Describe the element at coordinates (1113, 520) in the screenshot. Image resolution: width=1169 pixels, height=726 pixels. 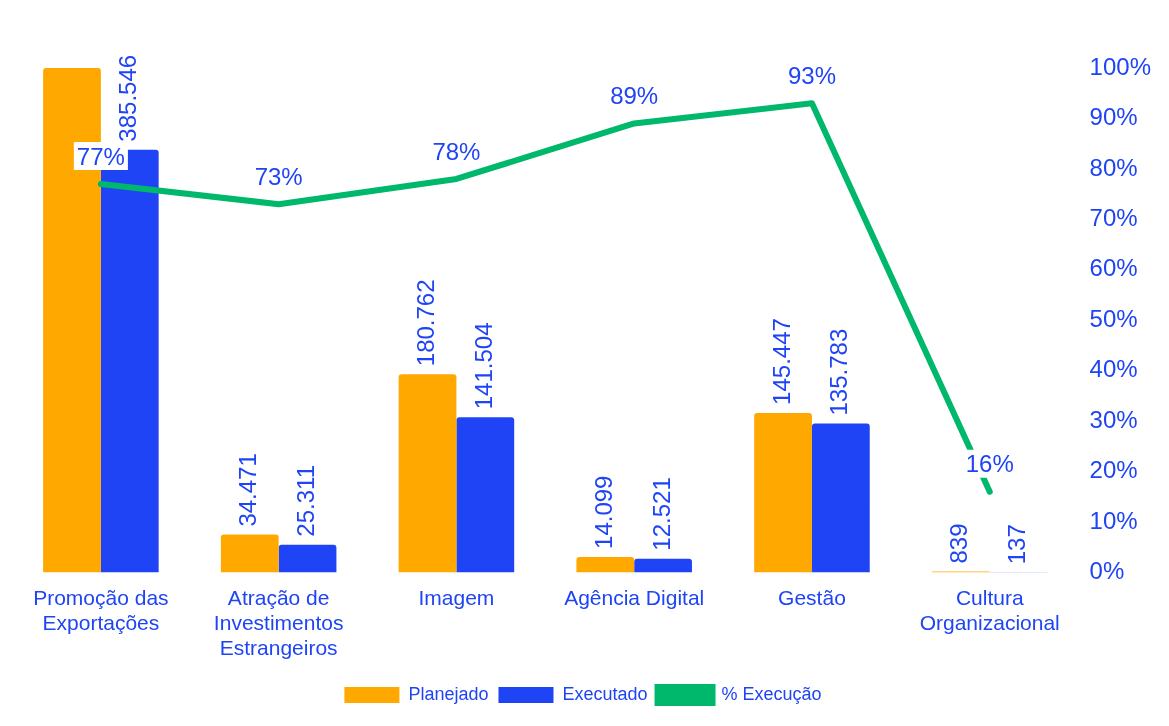
I see `y2-tick-label: 10%` at that location.